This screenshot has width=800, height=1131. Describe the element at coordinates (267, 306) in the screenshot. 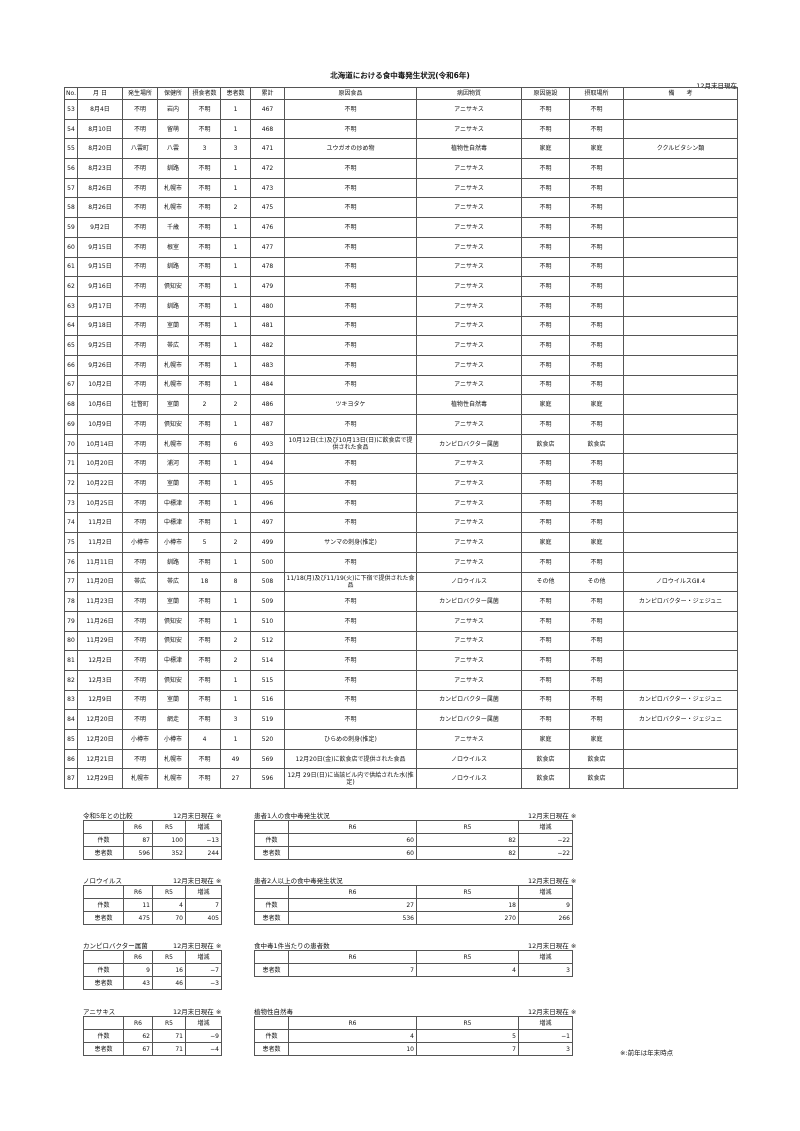

I see `table-cell: 480` at that location.